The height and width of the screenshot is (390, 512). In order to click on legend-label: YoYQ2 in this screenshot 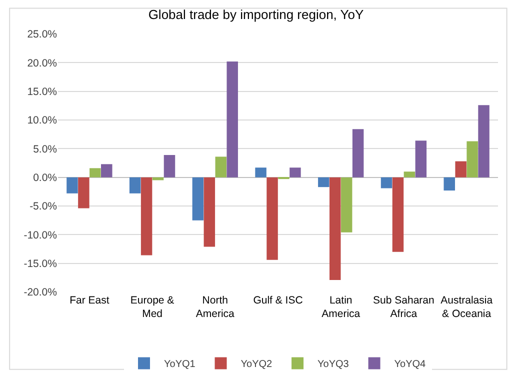, I will do `click(256, 364)`.